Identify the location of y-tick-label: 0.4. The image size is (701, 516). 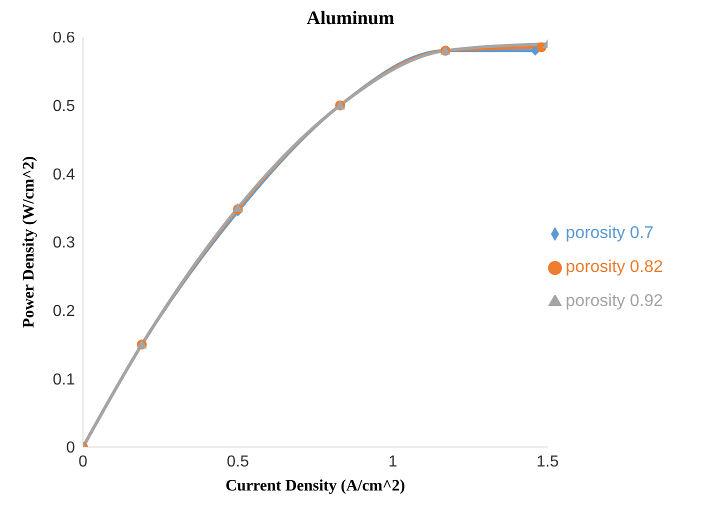
(64, 175).